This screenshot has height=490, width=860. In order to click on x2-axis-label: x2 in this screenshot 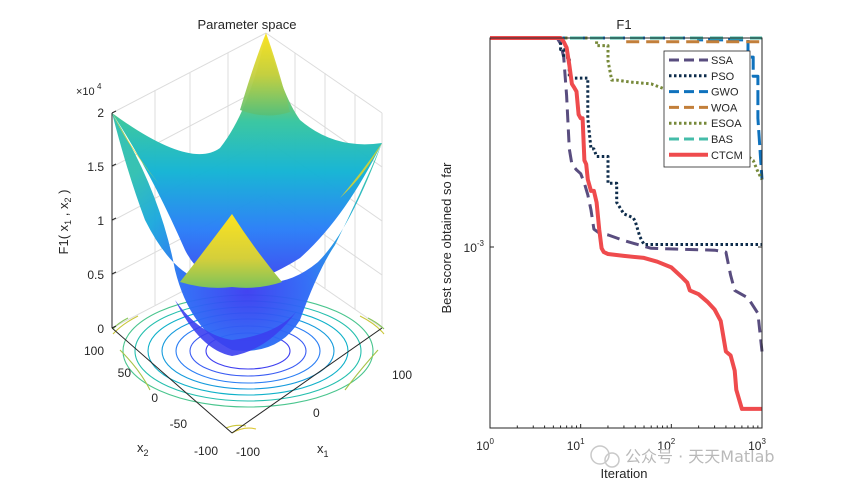, I will do `click(143, 449)`.